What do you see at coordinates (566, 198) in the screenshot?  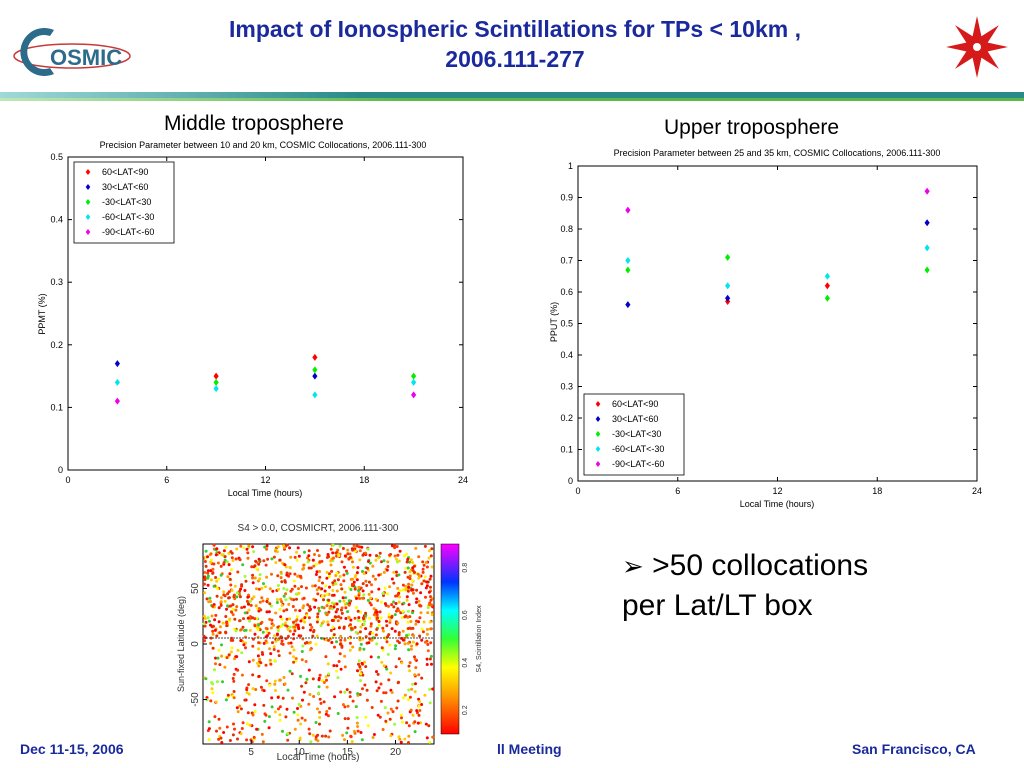 I see `y-tick-label: 0.9` at bounding box center [566, 198].